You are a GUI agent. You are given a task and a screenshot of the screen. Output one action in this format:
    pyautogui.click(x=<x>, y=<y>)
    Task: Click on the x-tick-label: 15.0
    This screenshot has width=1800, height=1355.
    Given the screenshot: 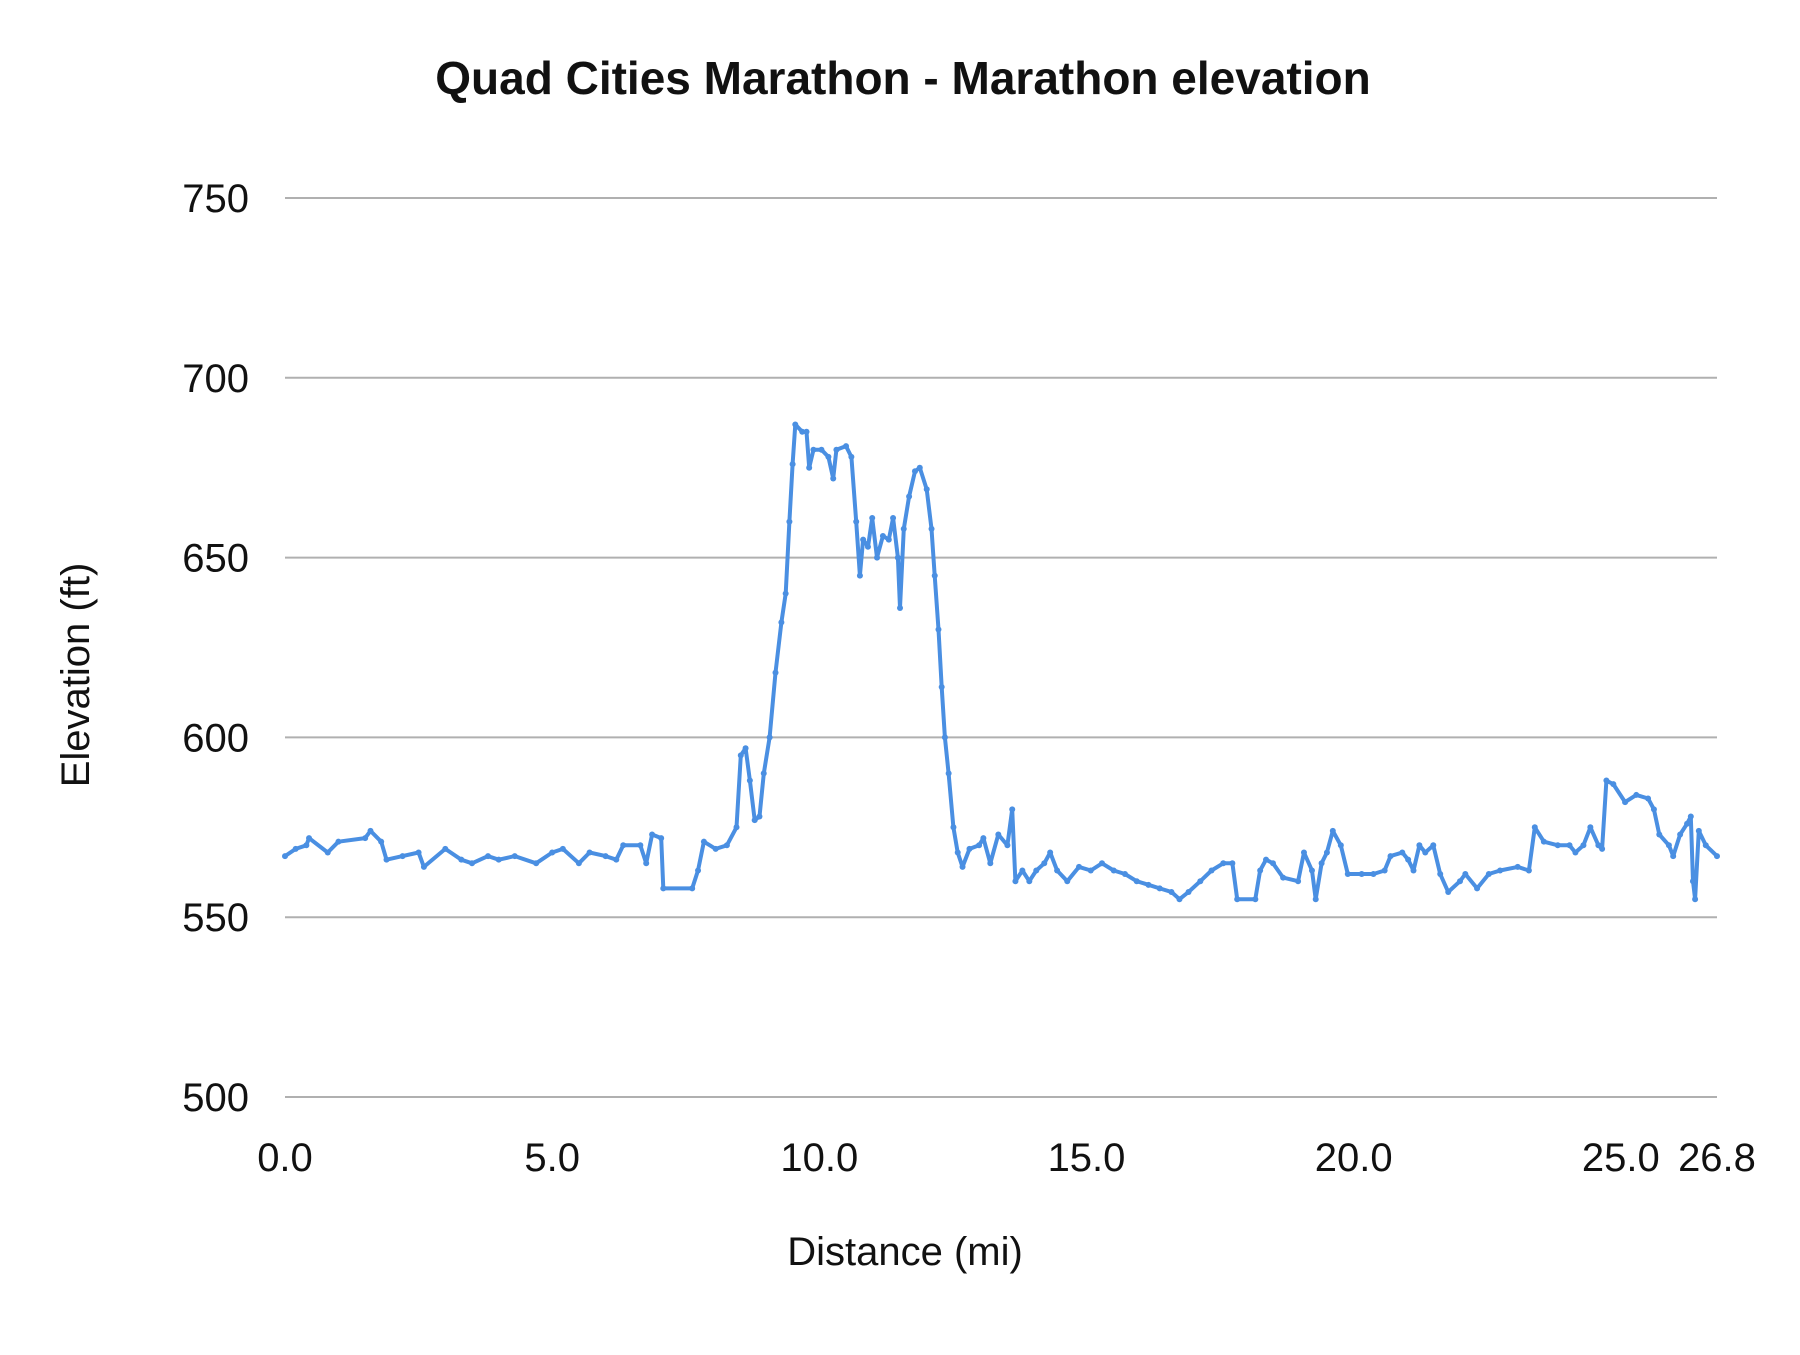 What is the action you would take?
    pyautogui.click(x=1087, y=1158)
    